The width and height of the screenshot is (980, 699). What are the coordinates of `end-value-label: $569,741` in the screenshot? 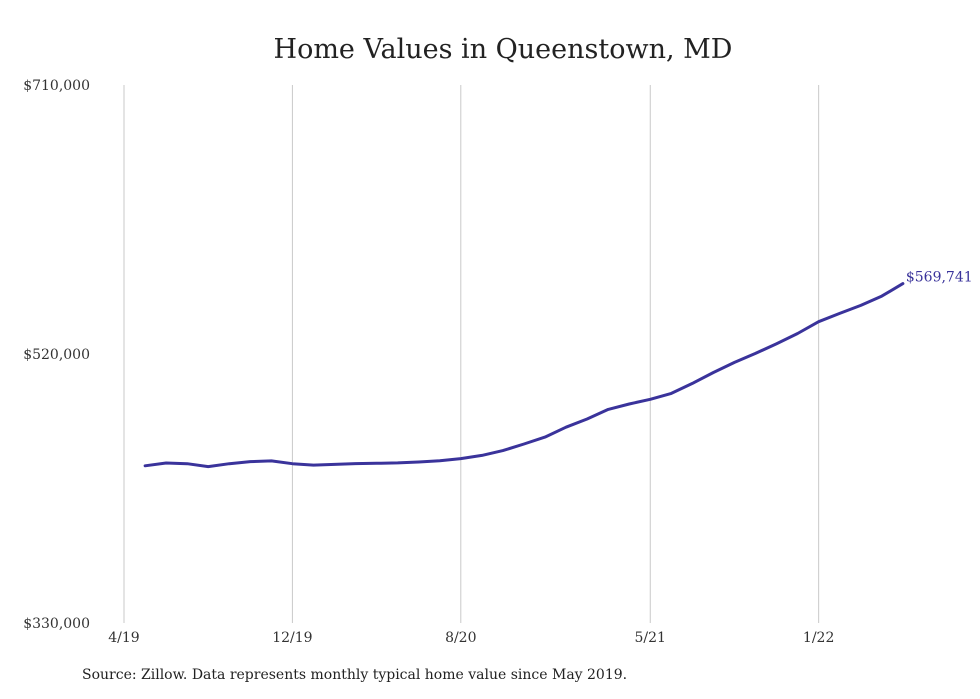 It's located at (939, 278).